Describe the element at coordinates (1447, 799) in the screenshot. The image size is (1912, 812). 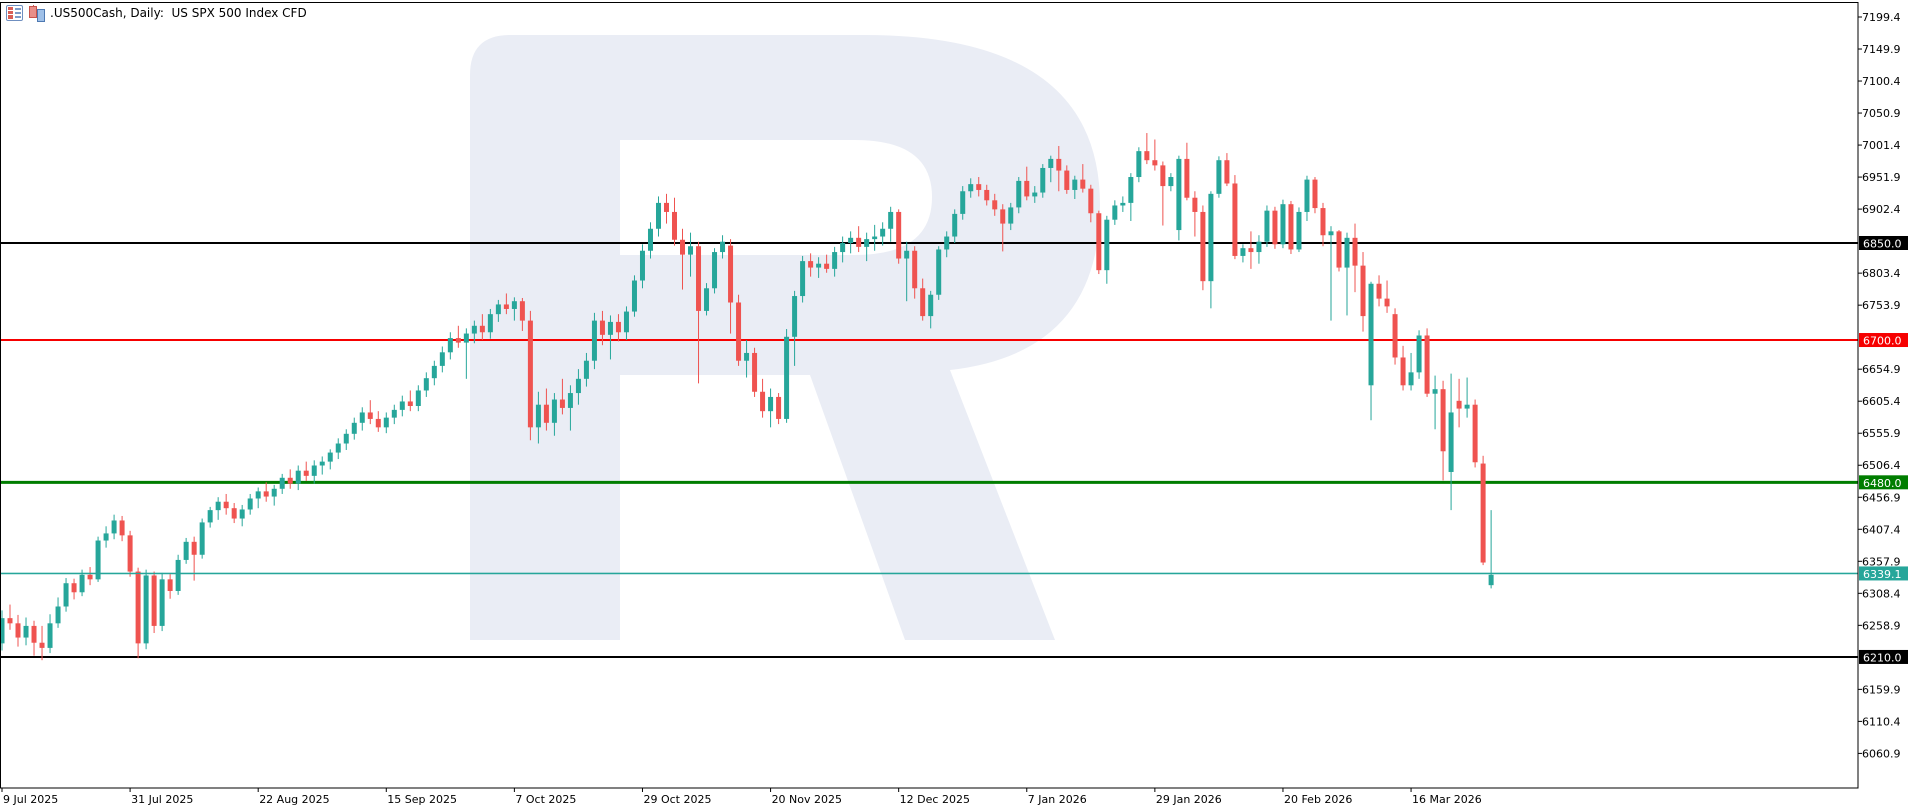
I see `time-tick-label: 16 Mar 2026` at that location.